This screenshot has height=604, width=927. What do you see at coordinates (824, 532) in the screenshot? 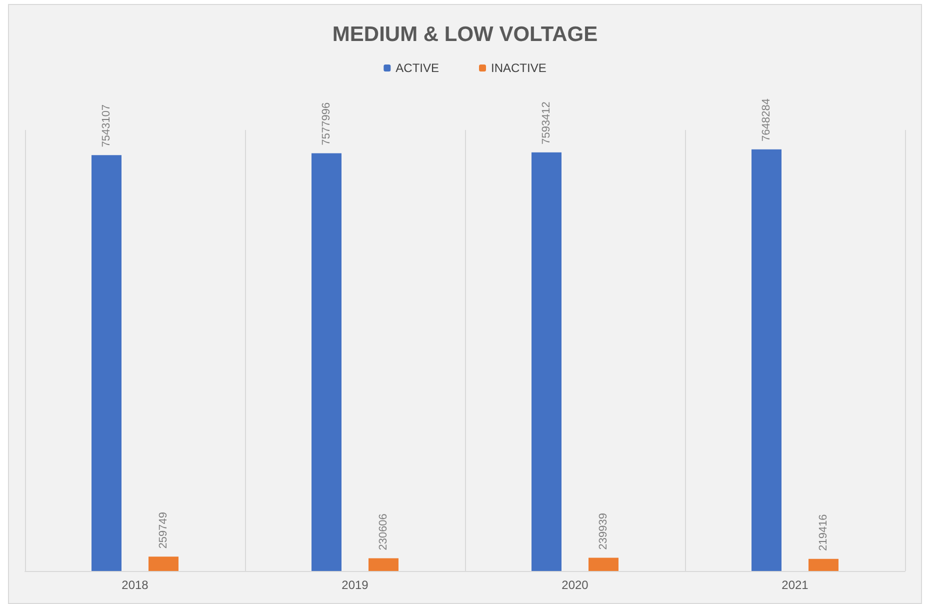
I see `data-label: 219416` at bounding box center [824, 532].